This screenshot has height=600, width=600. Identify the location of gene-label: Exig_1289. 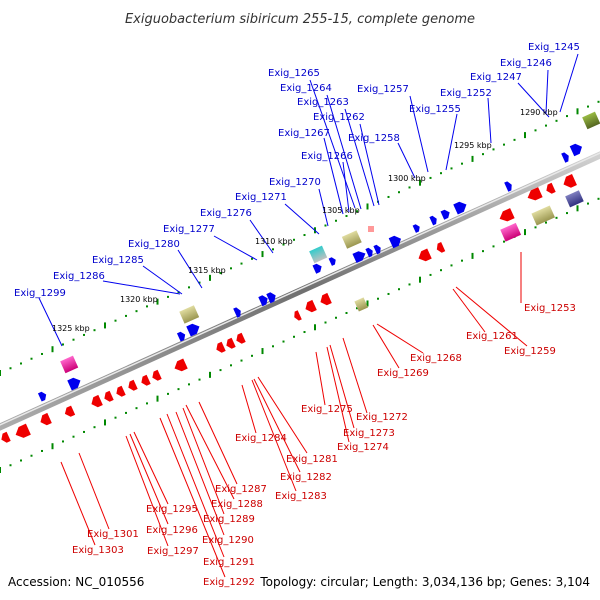
(229, 519).